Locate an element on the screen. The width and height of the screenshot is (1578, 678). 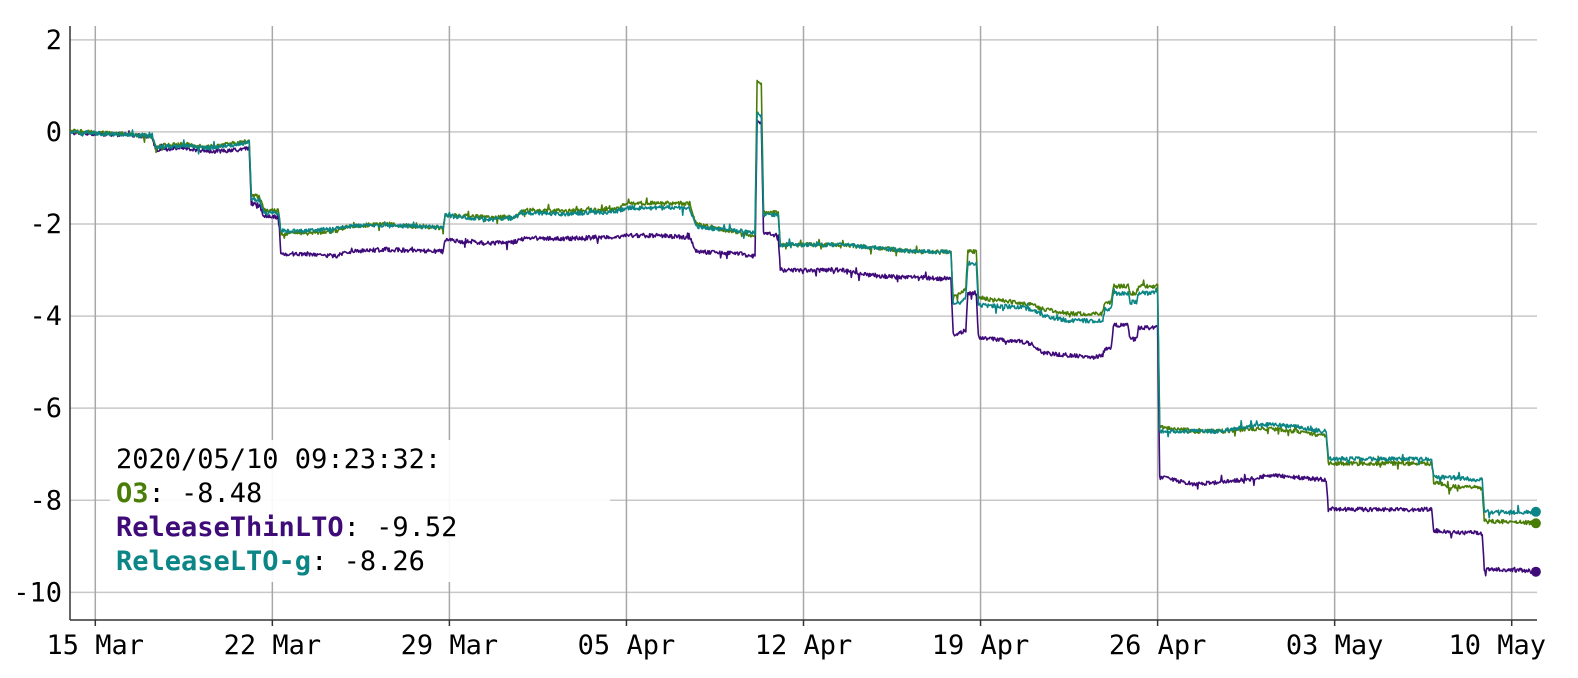
y-tick-label-8: -8 is located at coordinates (45, 500).